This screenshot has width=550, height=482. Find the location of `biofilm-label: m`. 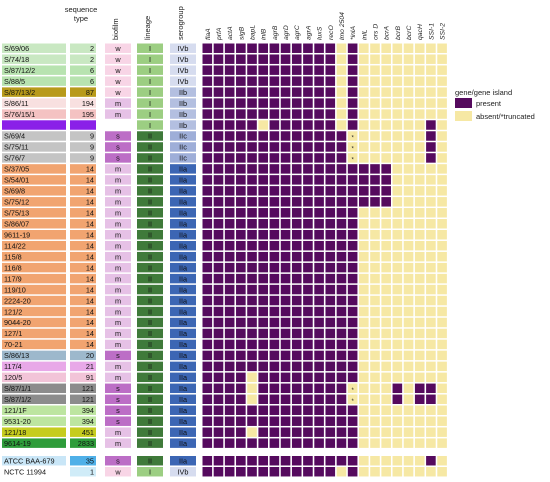

biofilm-label: m is located at coordinates (118, 202).